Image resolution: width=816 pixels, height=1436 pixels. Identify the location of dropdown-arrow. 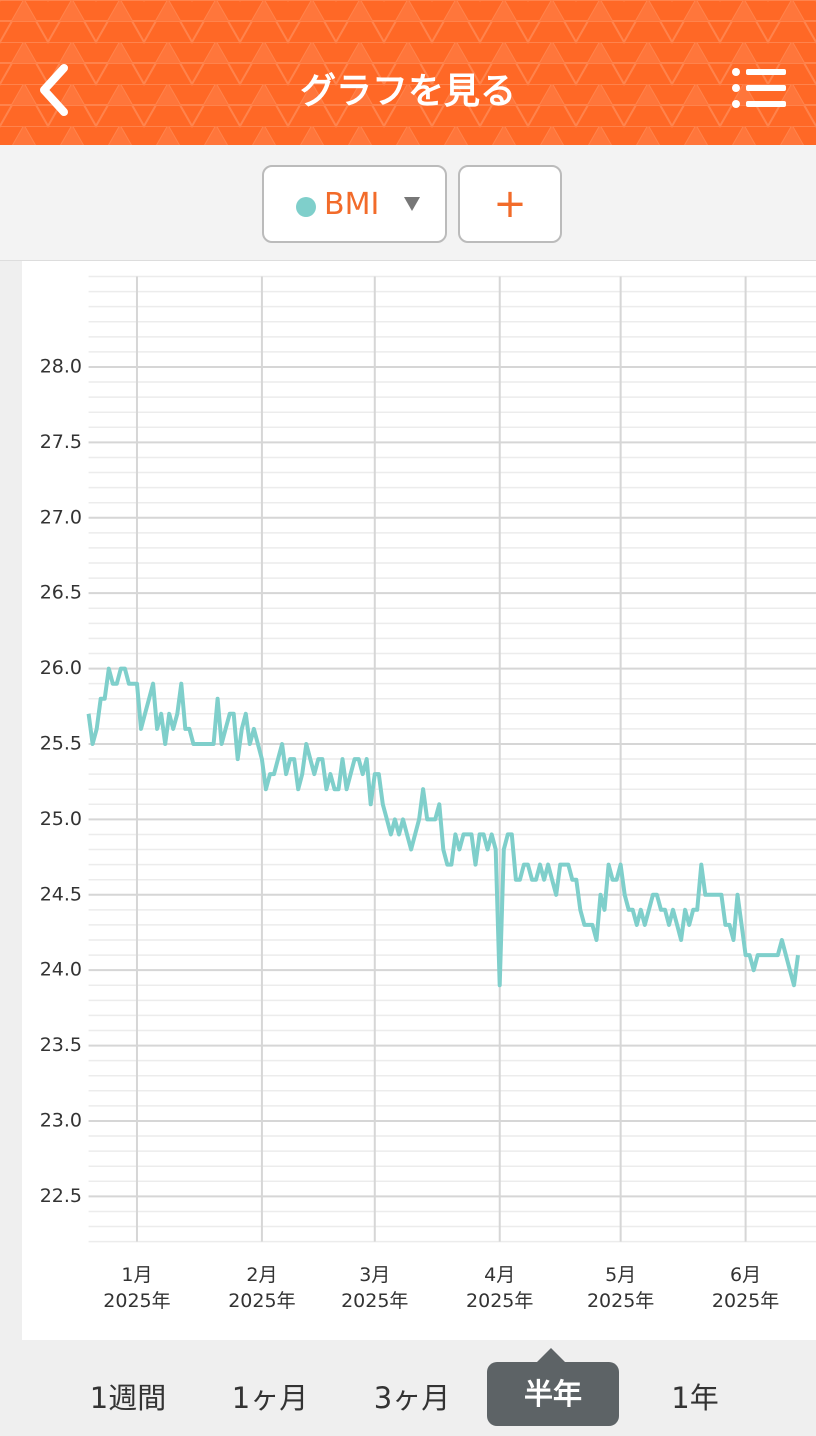
(412, 204).